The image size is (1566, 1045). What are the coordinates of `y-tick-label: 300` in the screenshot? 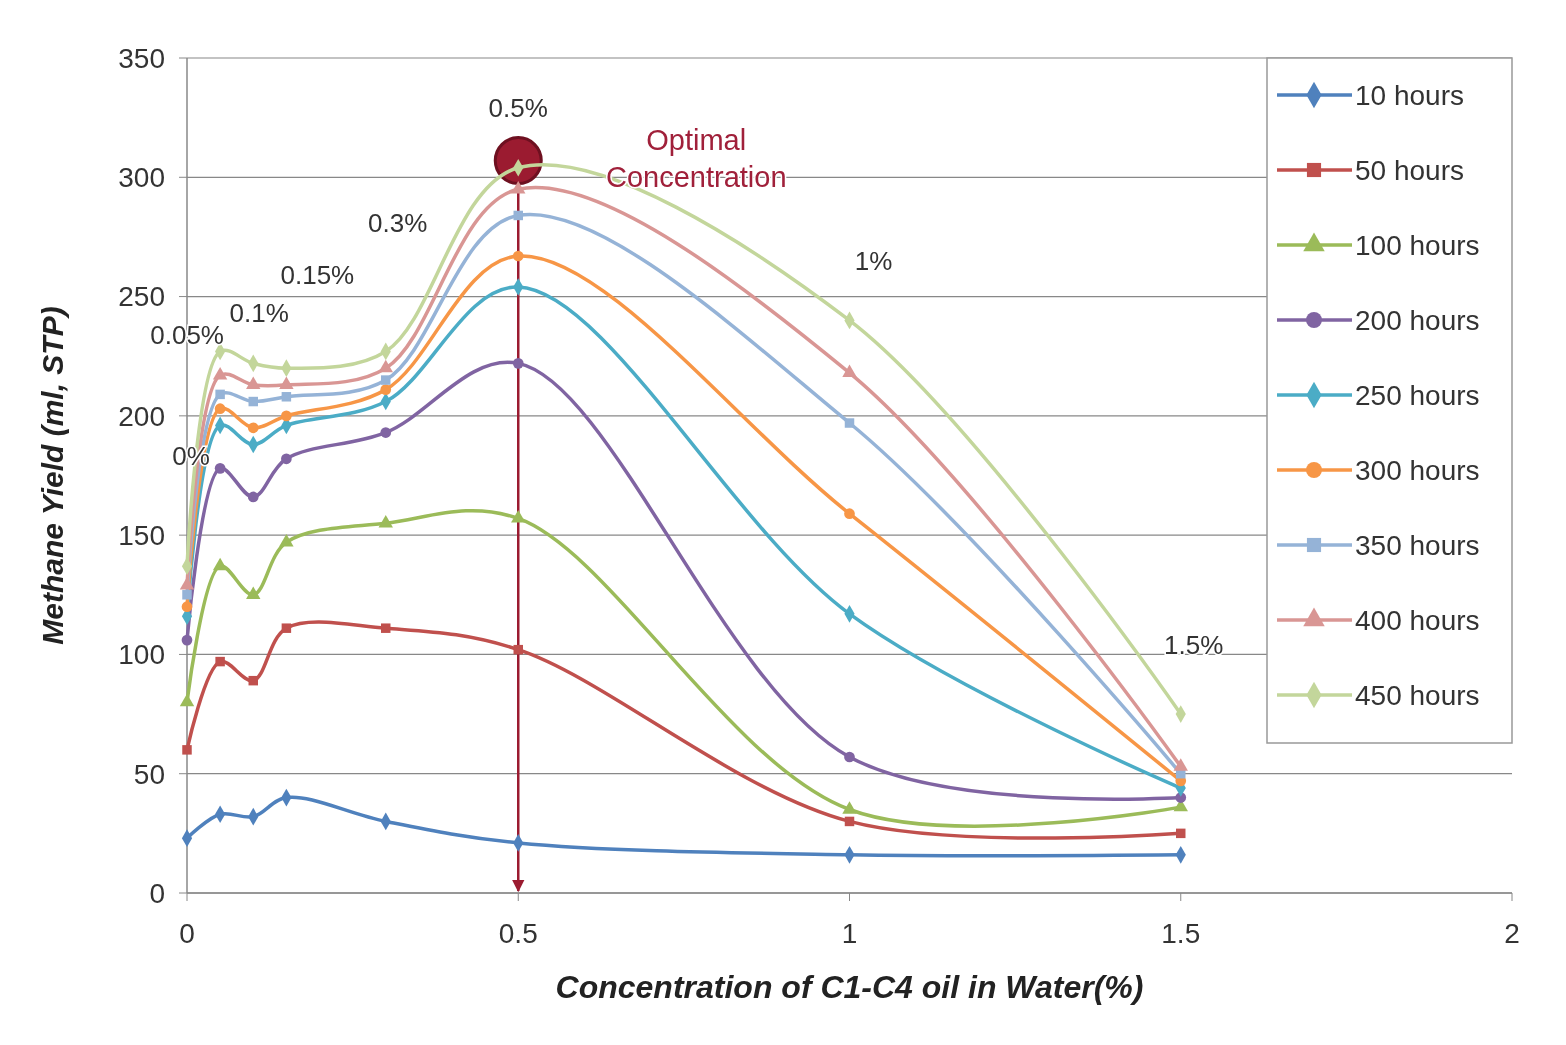 It's located at (141, 178).